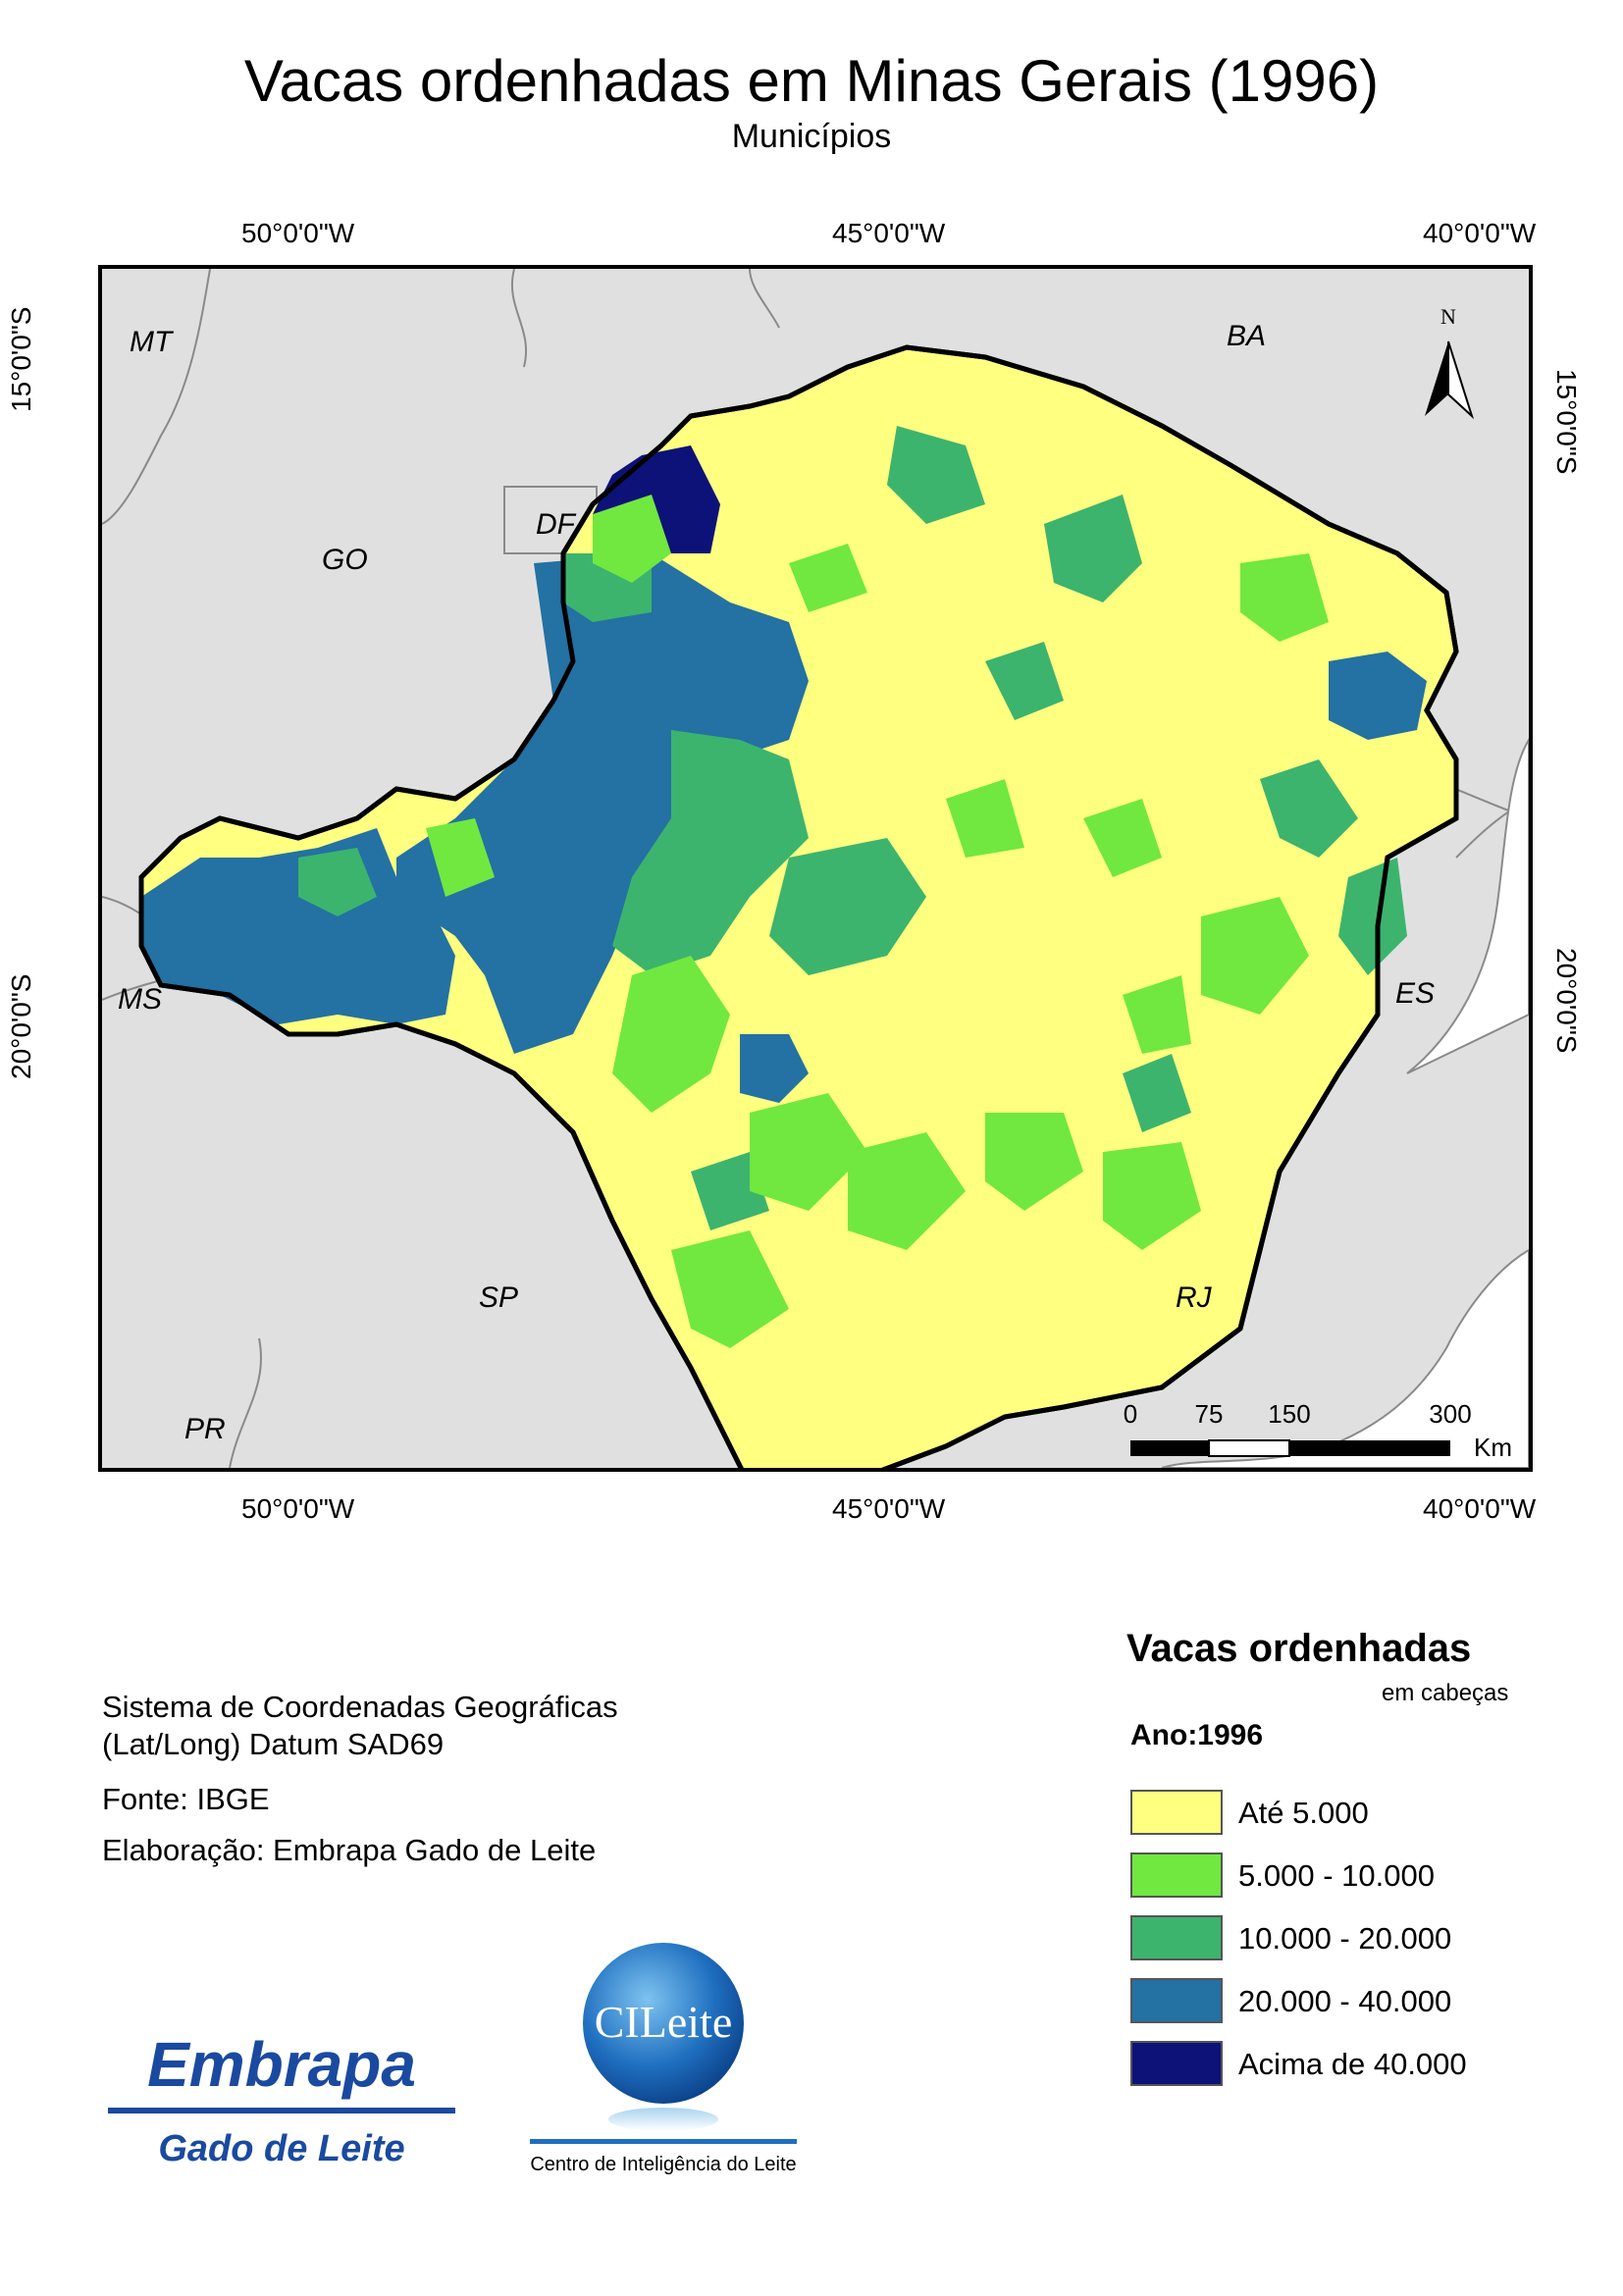 The image size is (1623, 2296). What do you see at coordinates (1209, 1414) in the screenshot?
I see `scale-tick-75: 75` at bounding box center [1209, 1414].